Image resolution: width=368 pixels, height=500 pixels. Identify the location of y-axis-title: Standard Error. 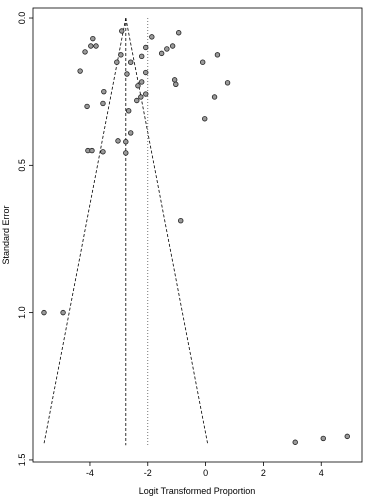
(6, 234).